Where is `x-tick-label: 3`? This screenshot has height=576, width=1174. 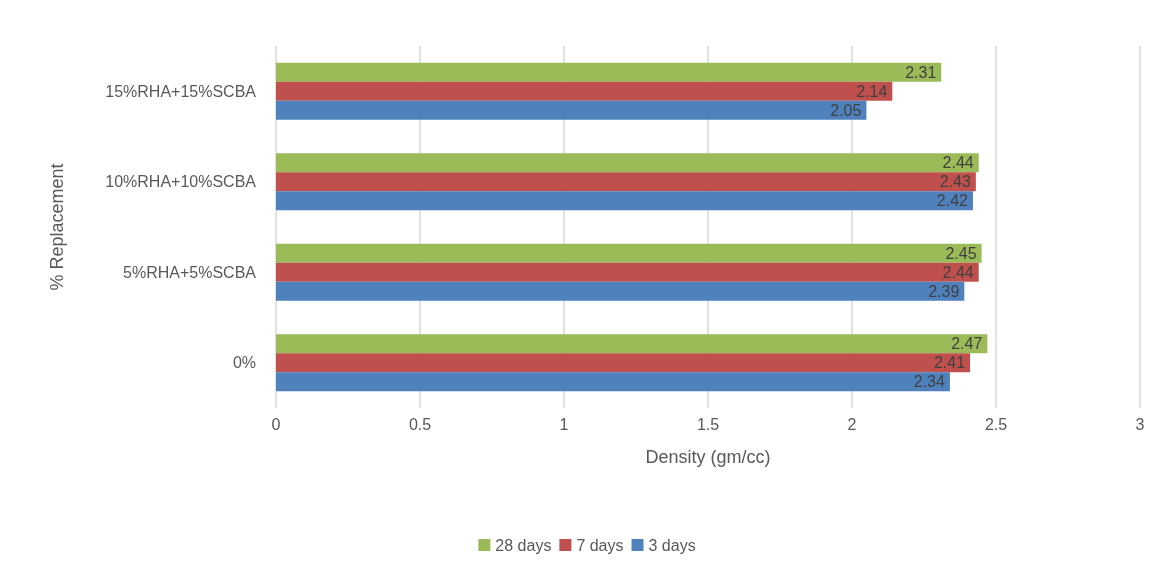
x-tick-label: 3 is located at coordinates (1140, 424).